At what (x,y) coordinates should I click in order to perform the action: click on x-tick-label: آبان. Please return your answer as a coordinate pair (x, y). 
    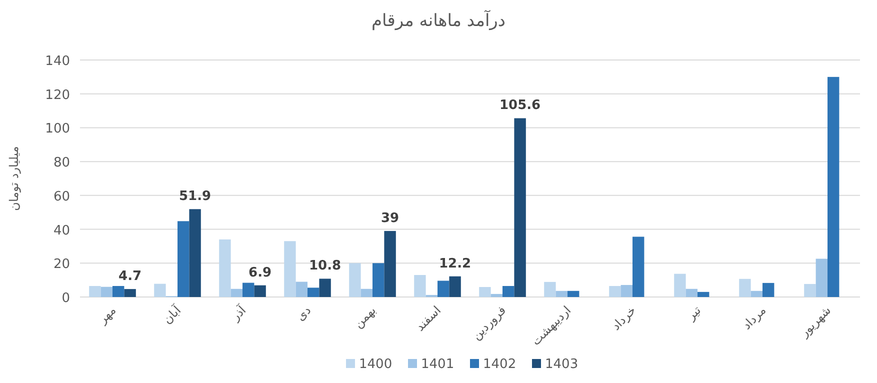
    Looking at the image, I should click on (171, 314).